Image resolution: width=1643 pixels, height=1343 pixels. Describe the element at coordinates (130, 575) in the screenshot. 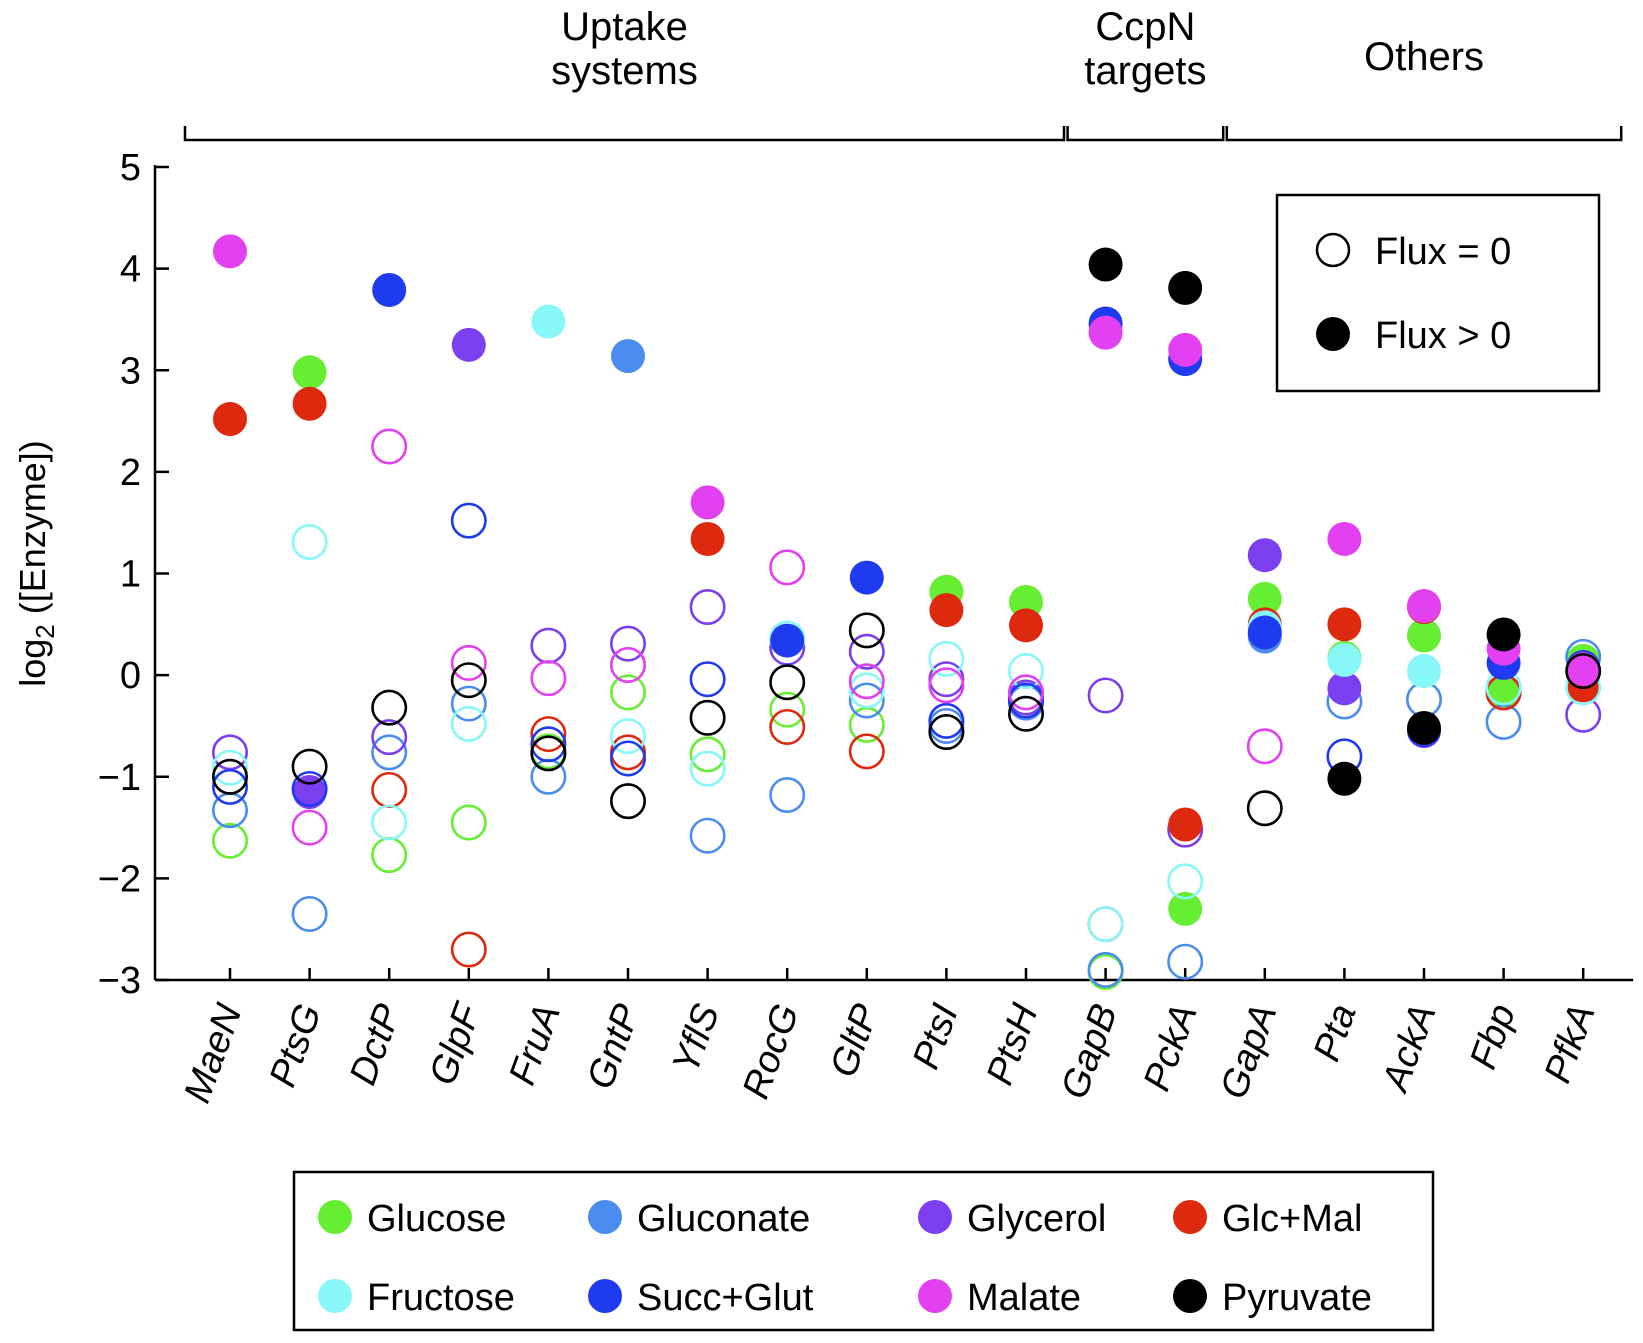

I see `y-tick-label: 1` at that location.